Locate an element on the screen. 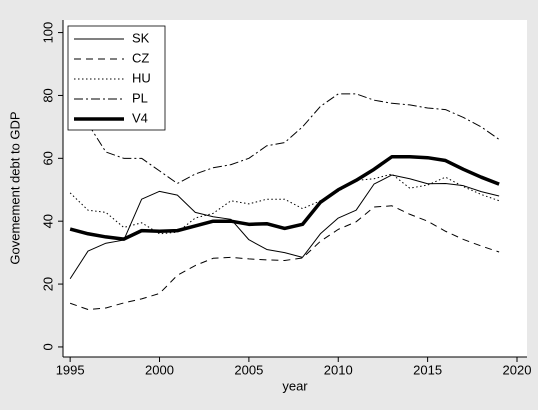  x-tick-label: 2010 is located at coordinates (338, 369).